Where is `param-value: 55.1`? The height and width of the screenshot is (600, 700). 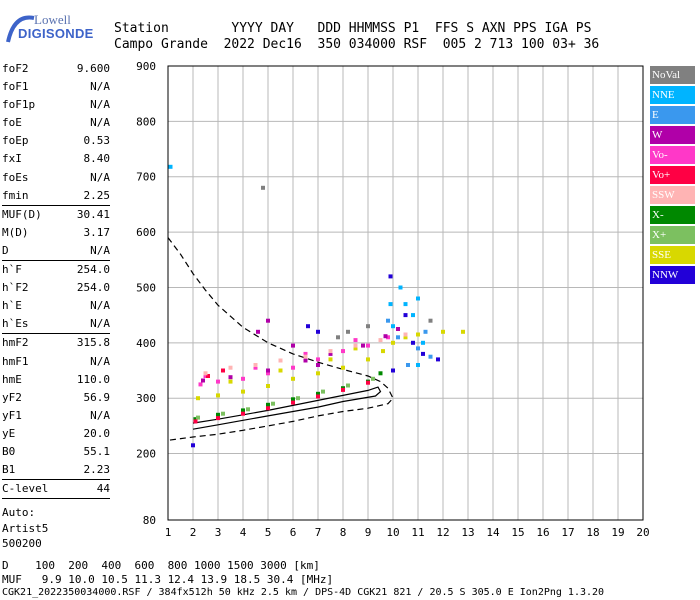 param-value: 55.1 is located at coordinates (97, 451).